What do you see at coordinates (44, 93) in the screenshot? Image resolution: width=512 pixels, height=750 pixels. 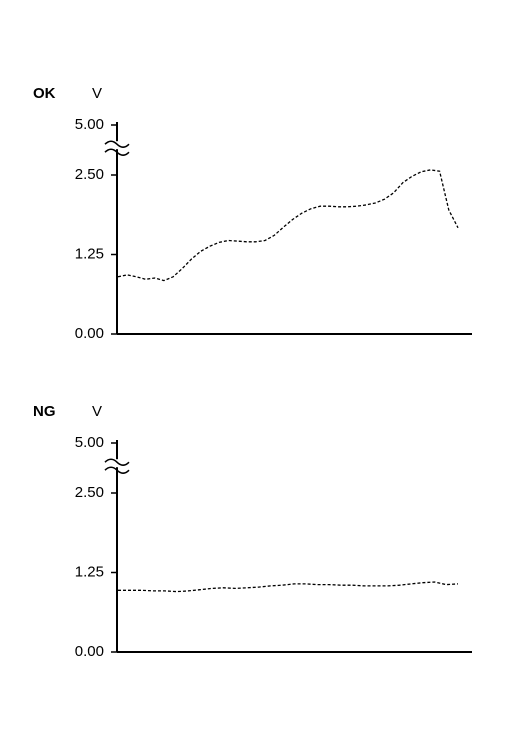 I see `chart-title: OK` at bounding box center [44, 93].